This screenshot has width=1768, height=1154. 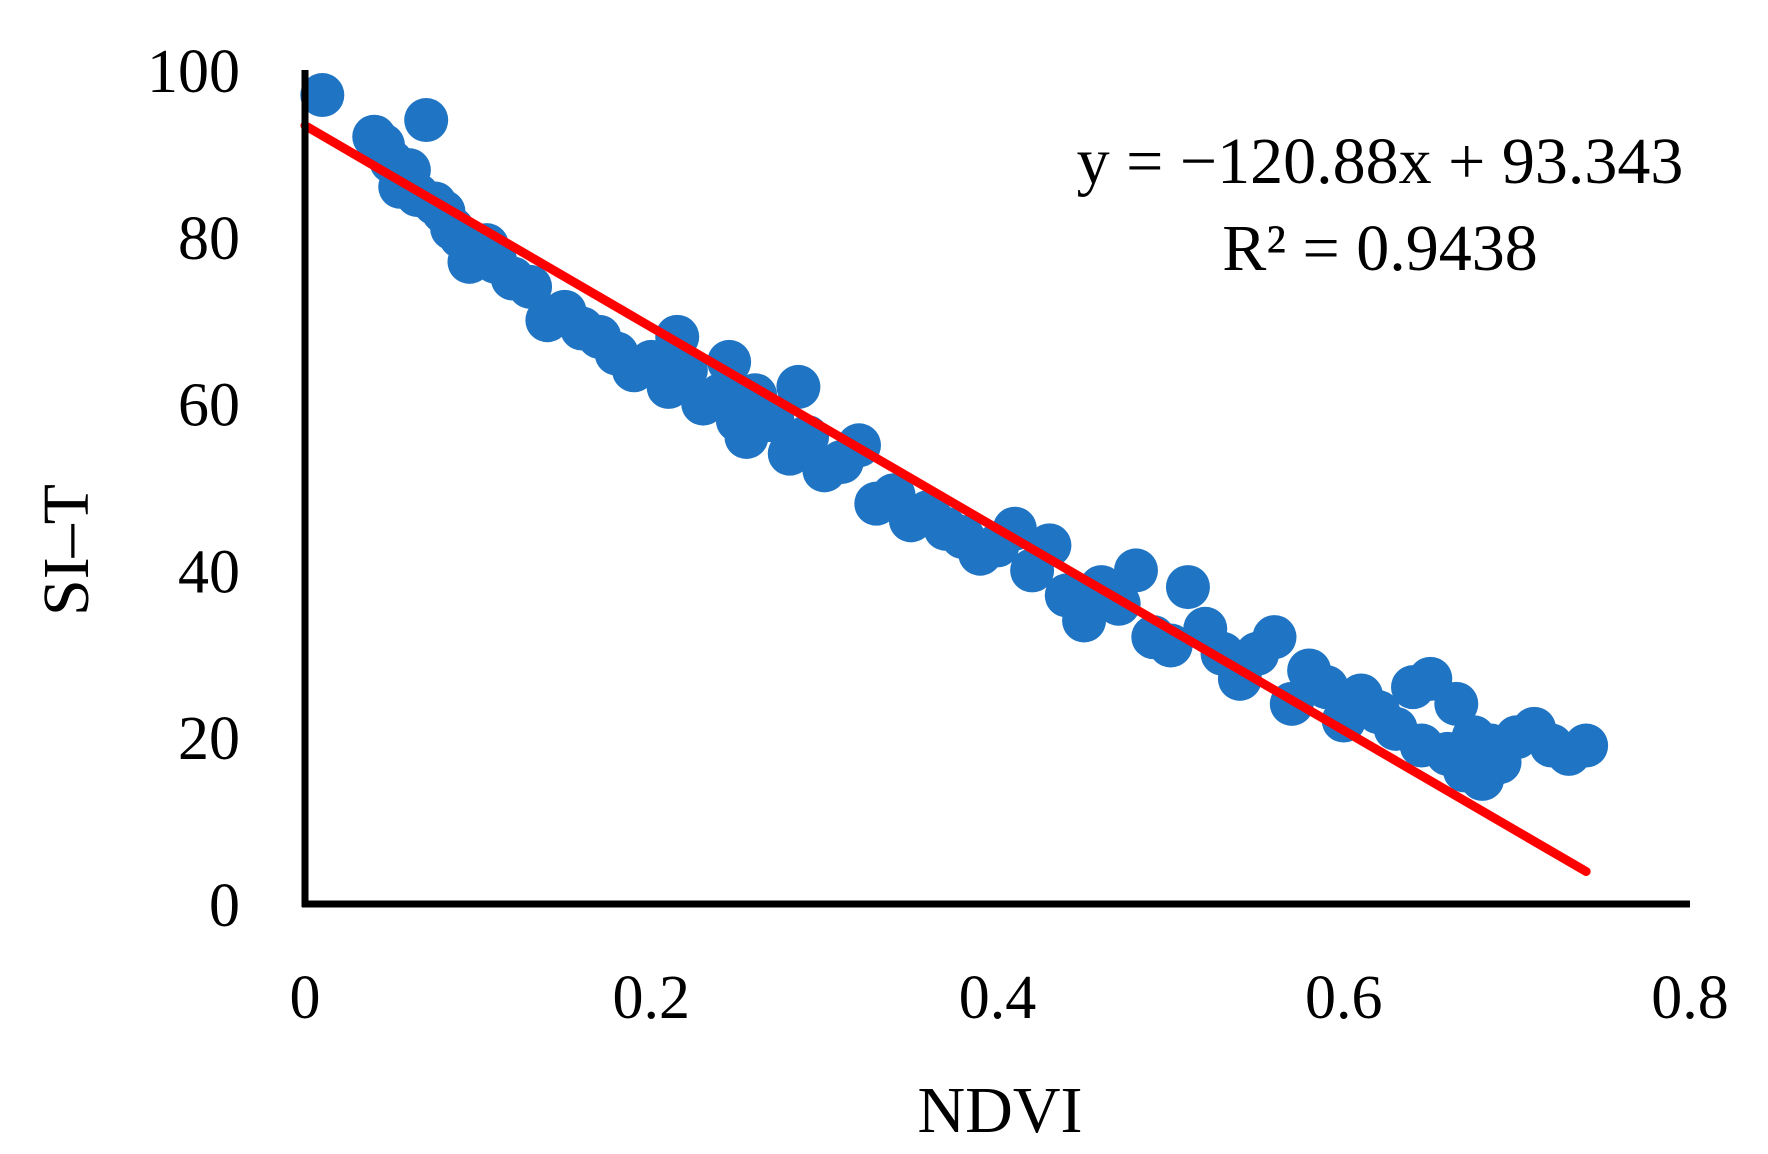 What do you see at coordinates (1380, 248) in the screenshot?
I see `r-squared-label: R² = 0.9438` at bounding box center [1380, 248].